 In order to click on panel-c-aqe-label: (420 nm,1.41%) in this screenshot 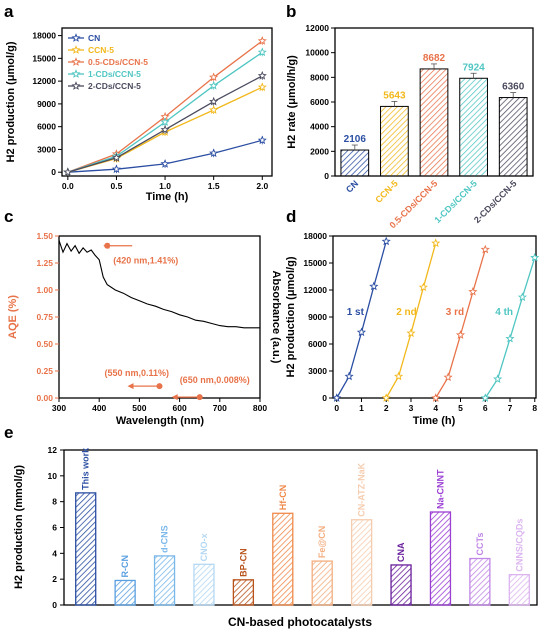, I will do `click(145, 261)`.